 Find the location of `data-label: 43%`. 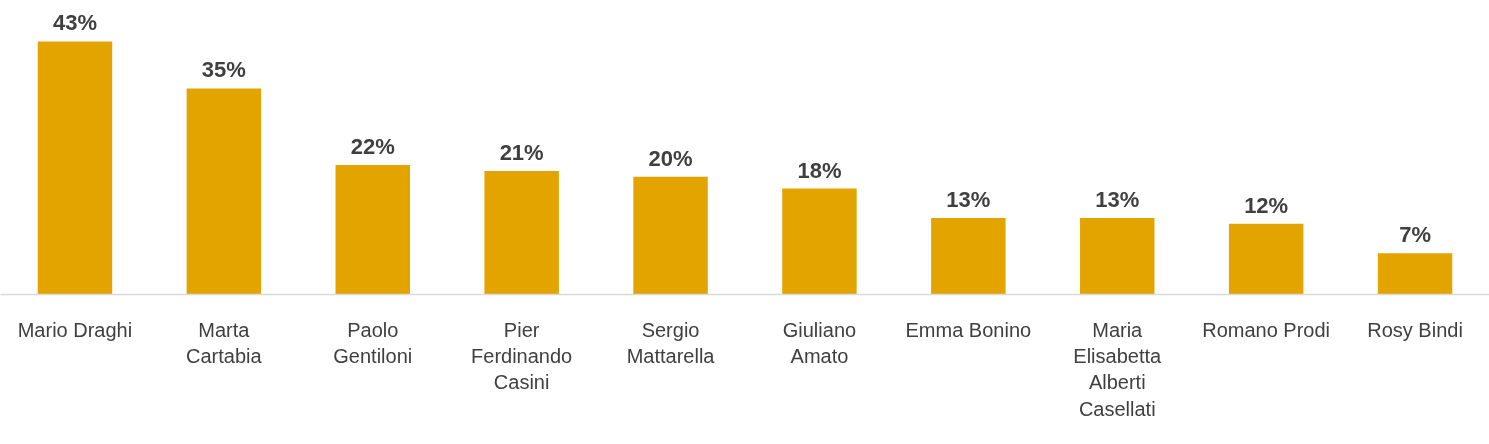

data-label: 43% is located at coordinates (74, 23).